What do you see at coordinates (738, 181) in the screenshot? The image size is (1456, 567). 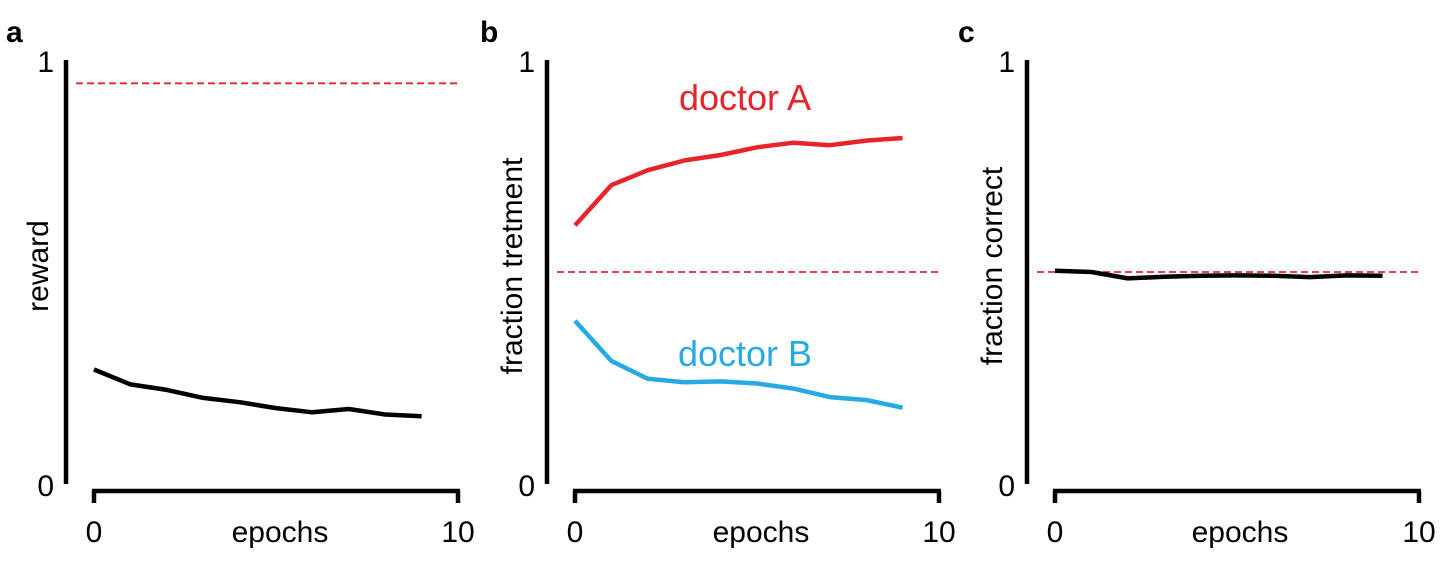 I see `panel-b-doctor-a-line` at bounding box center [738, 181].